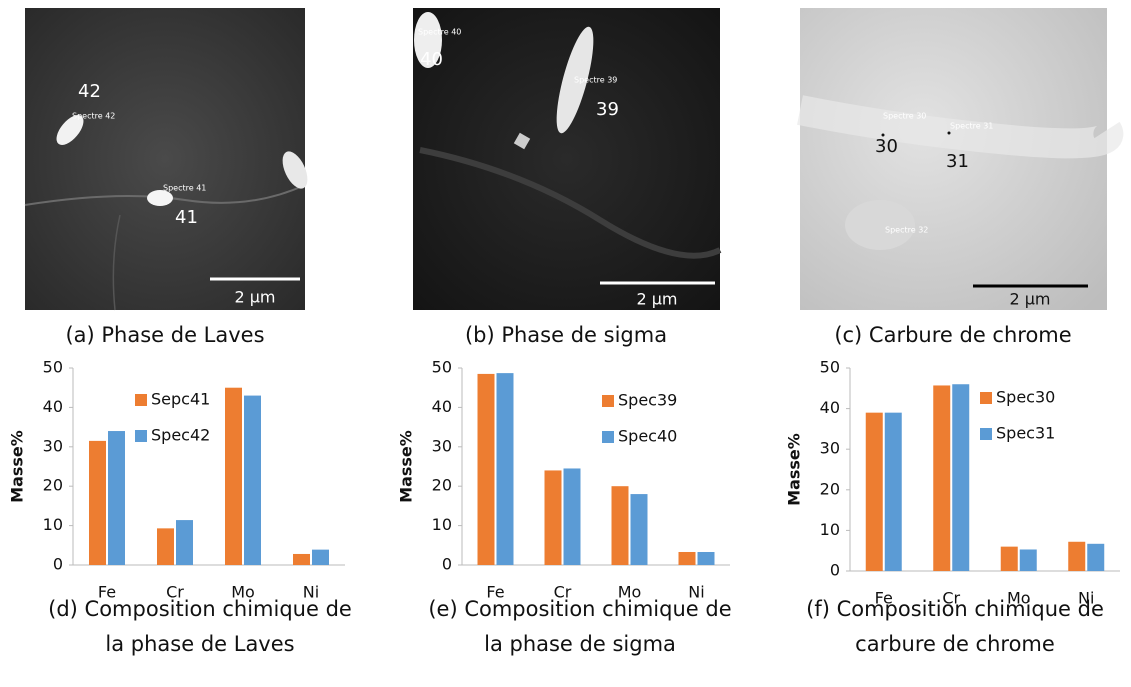 The height and width of the screenshot is (687, 1131). I want to click on spot-label: Spectre 42, so click(93, 116).